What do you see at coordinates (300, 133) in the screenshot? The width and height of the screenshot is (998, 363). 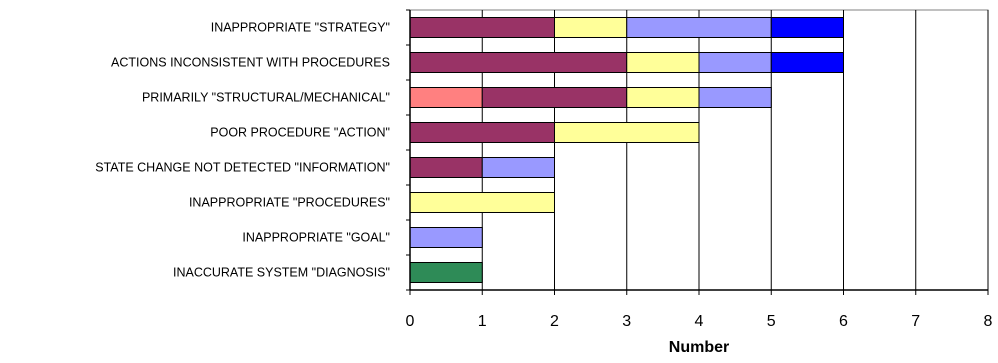 I see `category-label: POOR PROCEDURE "ACTION"` at bounding box center [300, 133].